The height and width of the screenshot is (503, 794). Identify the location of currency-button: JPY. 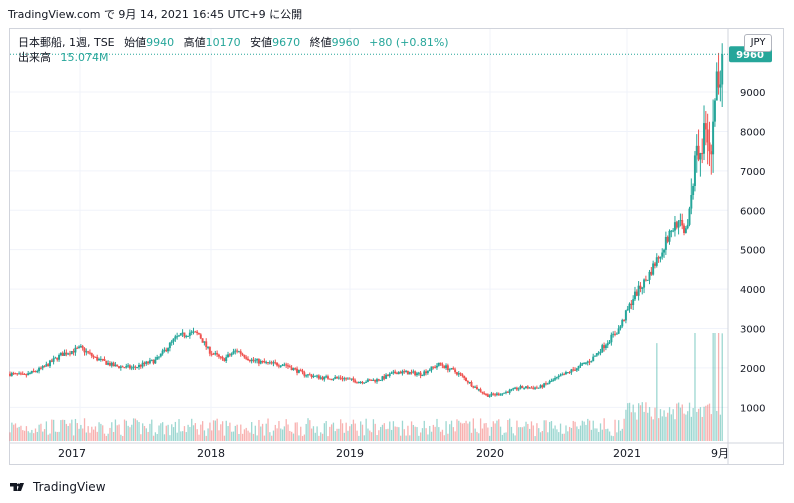
(758, 43).